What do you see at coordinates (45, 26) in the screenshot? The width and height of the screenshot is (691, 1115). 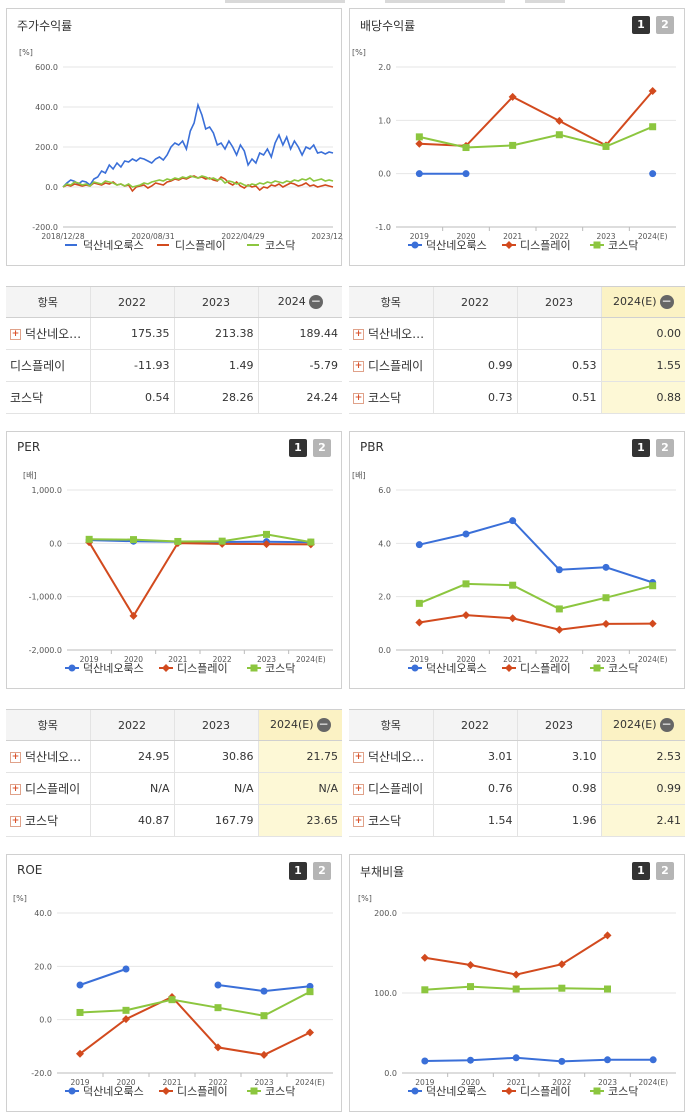 I see `panel-title: 주가수익률` at bounding box center [45, 26].